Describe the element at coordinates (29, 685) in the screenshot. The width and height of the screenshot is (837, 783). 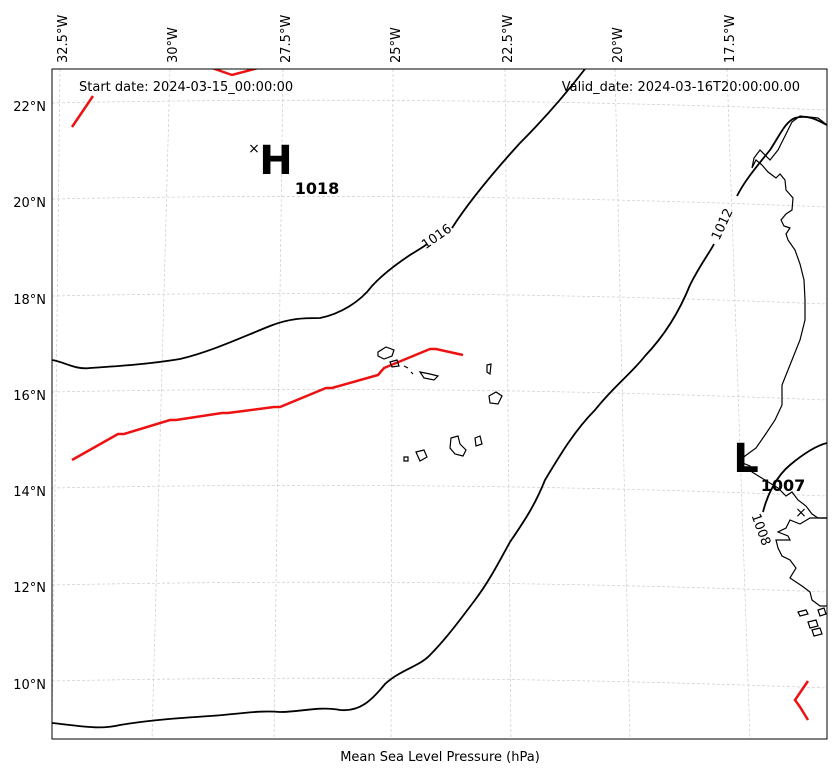
I see `lat-tick-label: 10°N` at that location.